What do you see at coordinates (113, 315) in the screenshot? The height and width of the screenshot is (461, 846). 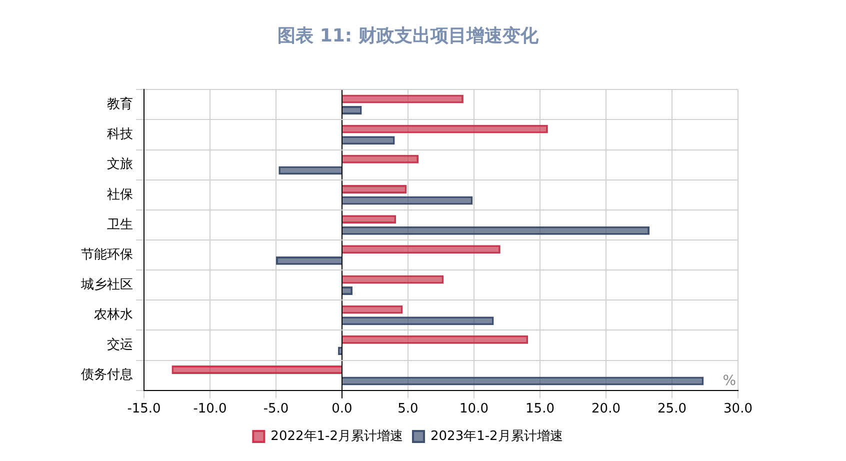 I see `y-tick-label: 农林水` at bounding box center [113, 315].